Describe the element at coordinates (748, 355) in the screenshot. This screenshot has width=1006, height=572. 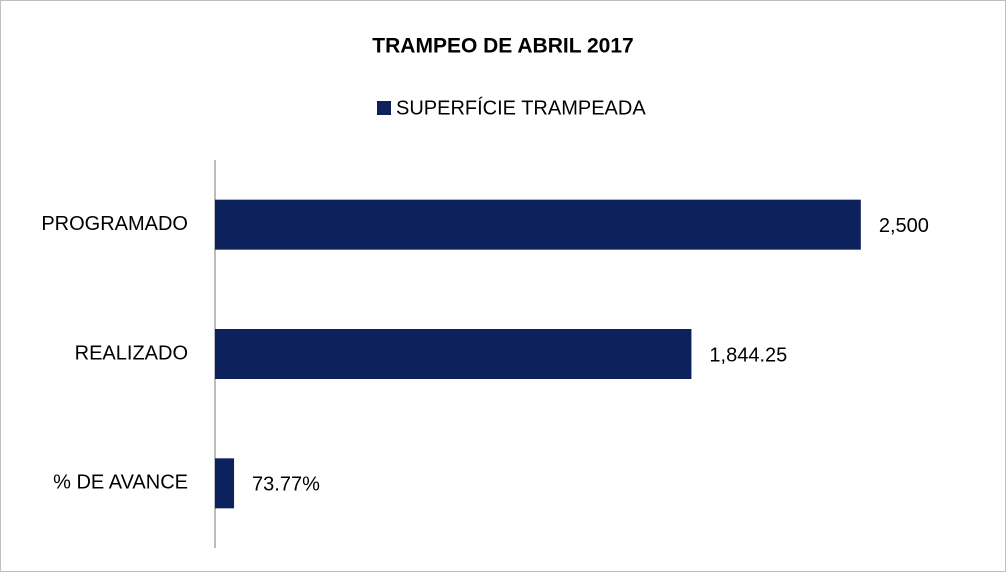
I see `data-label: 1,844.25` at that location.